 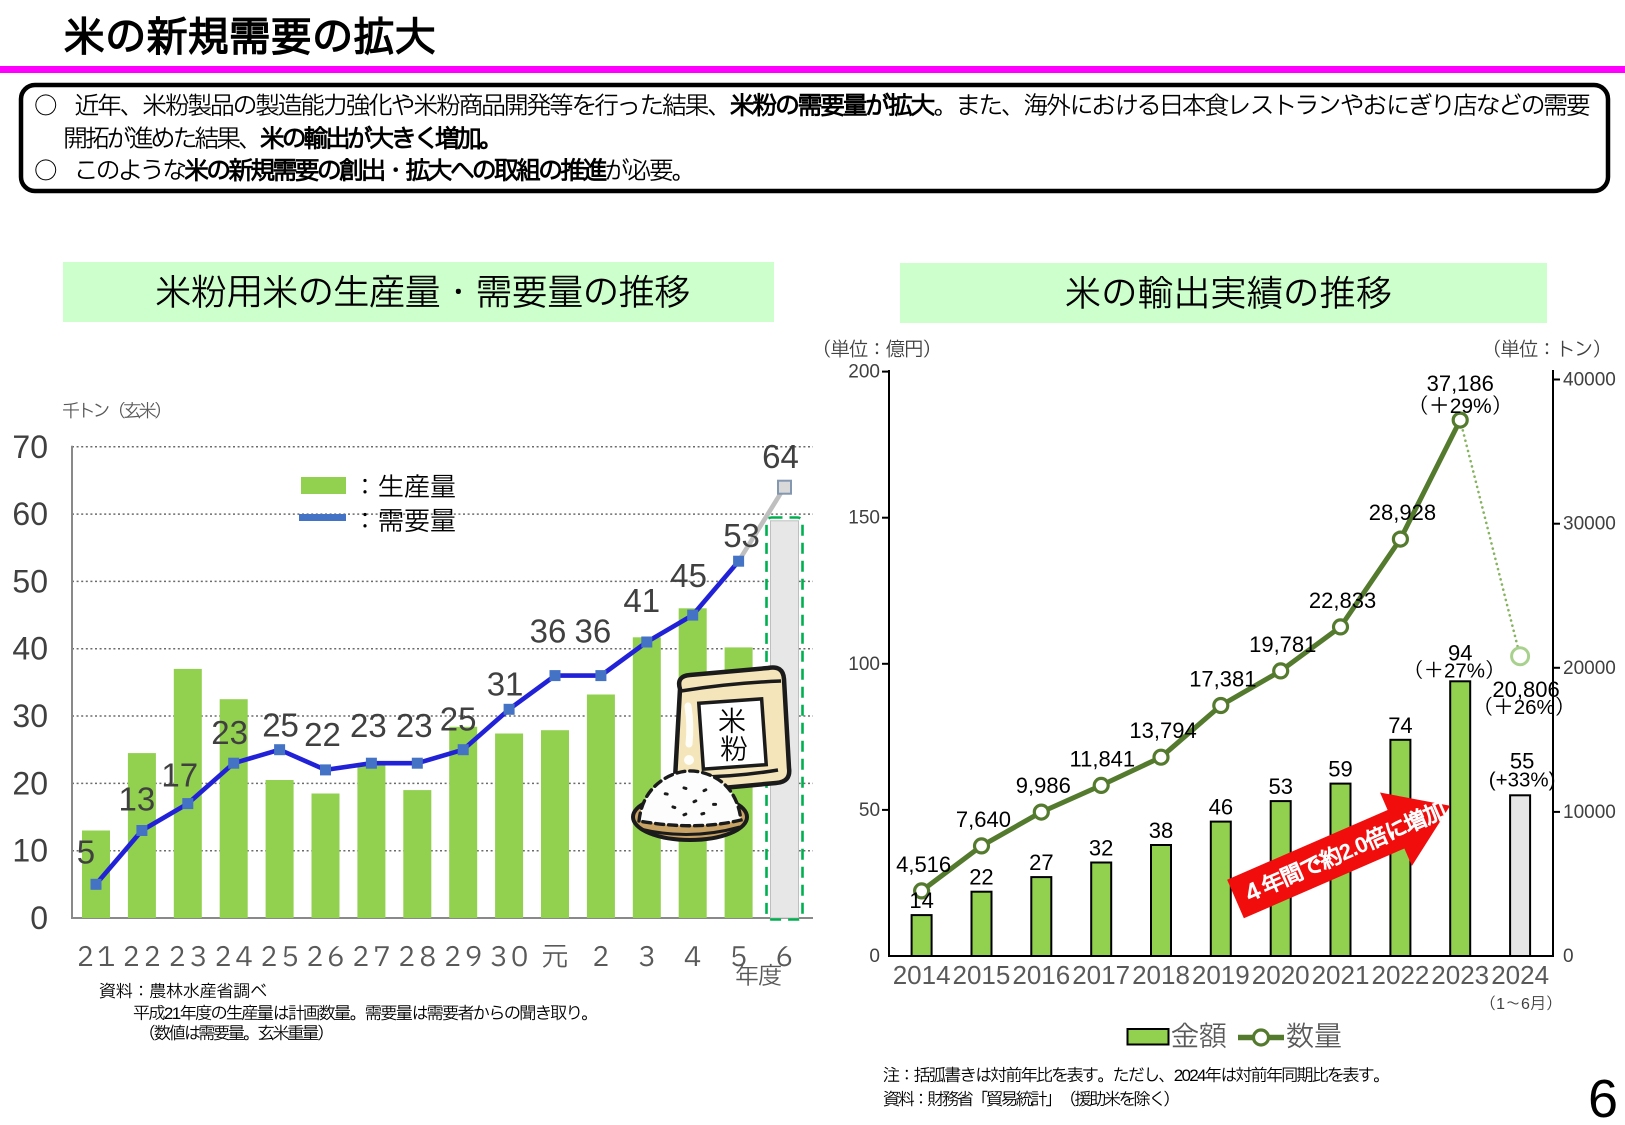 I want to click on svg-text: 2019, so click(x=1221, y=975).